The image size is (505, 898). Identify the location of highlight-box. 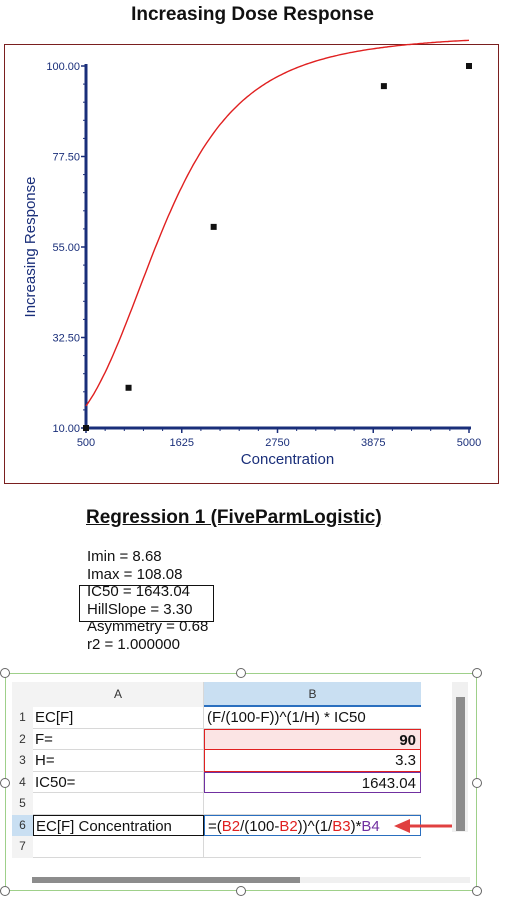
(146, 603).